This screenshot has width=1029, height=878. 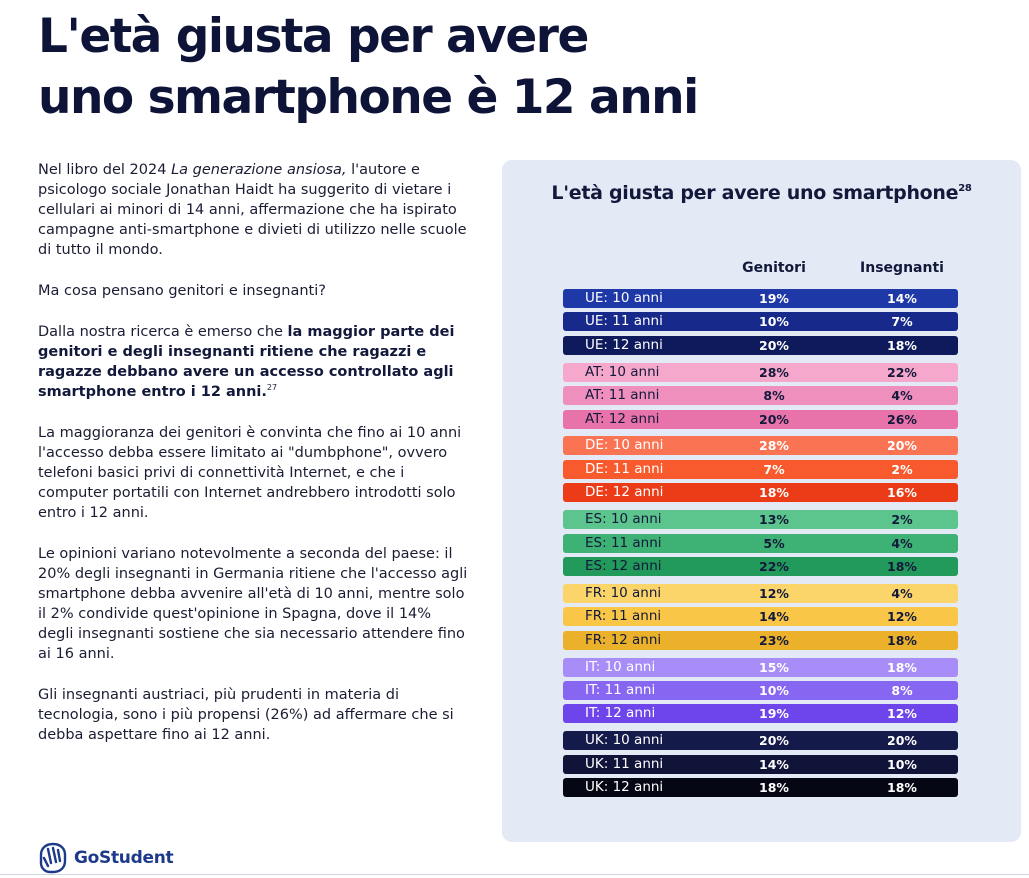 What do you see at coordinates (368, 97) in the screenshot?
I see `page-title-line-2: uno smartphone è 12 anni` at bounding box center [368, 97].